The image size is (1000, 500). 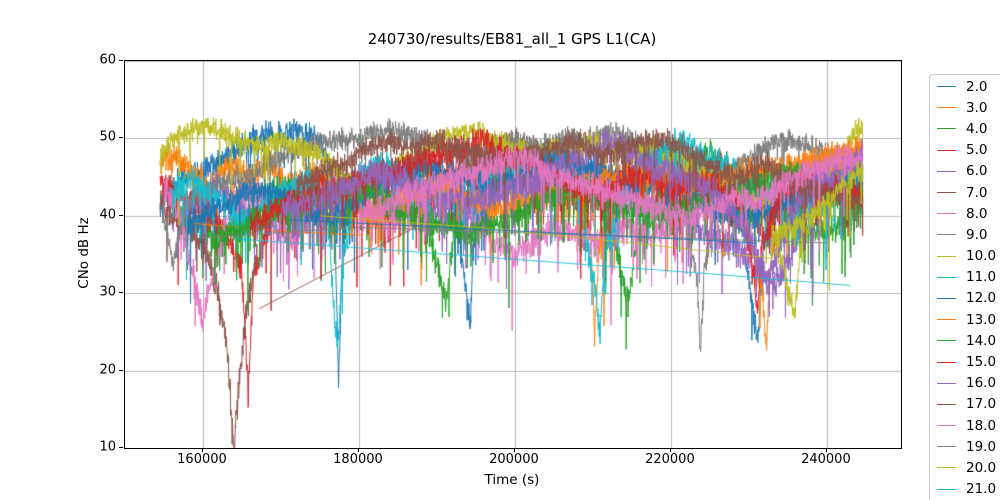 What do you see at coordinates (965, 446) in the screenshot?
I see `legend-entry: 19.0` at bounding box center [965, 446].